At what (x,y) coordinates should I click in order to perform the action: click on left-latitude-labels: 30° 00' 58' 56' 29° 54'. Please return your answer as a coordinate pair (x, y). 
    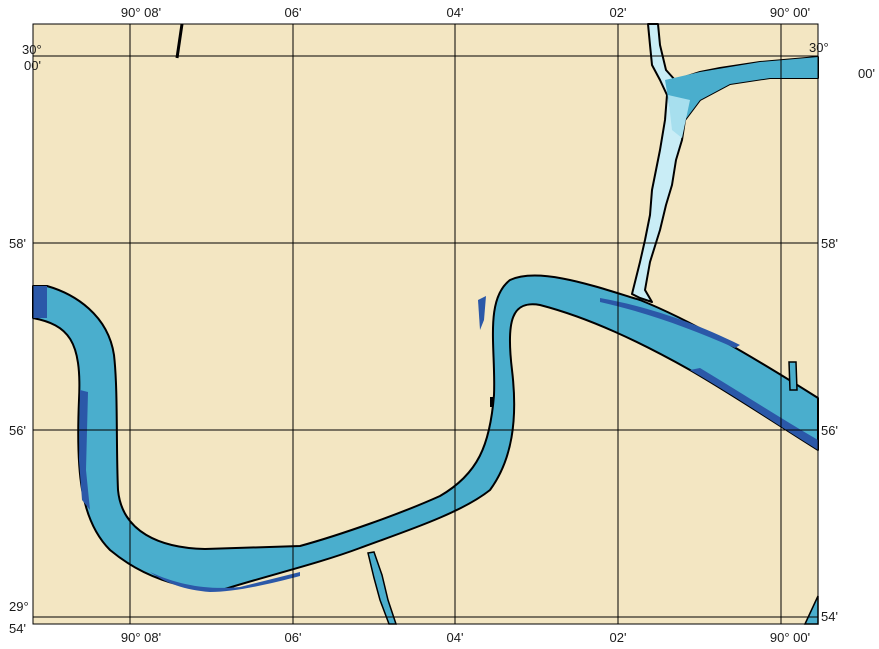
    Looking at the image, I should click on (25, 339).